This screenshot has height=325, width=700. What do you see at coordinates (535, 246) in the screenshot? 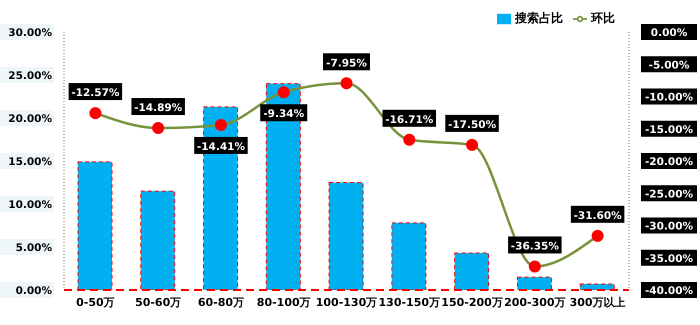
I see `data-label: -36.35%` at bounding box center [535, 246].